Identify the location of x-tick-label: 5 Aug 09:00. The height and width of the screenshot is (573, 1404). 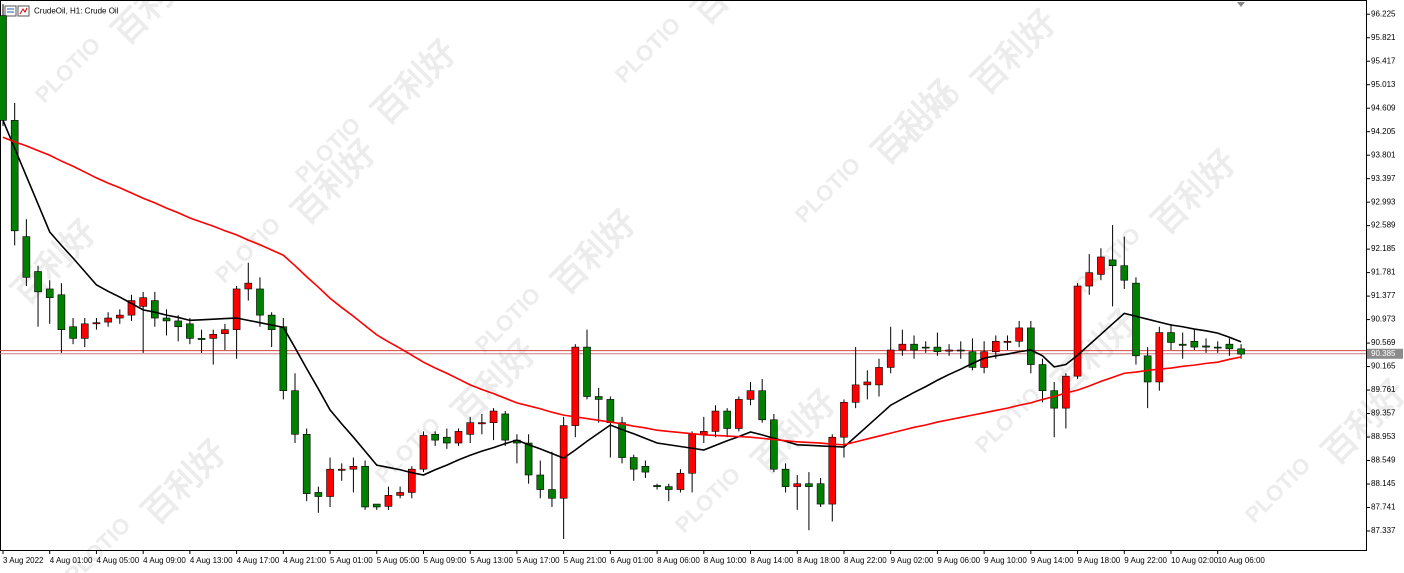
(444, 560).